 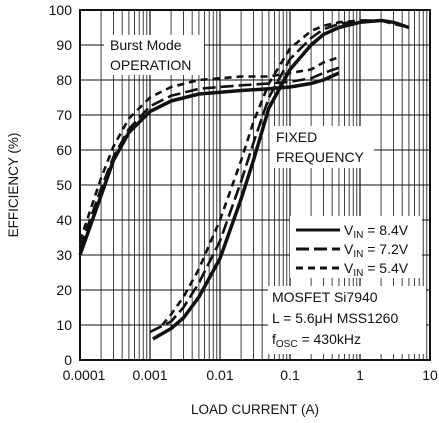 I want to click on x-tick-label: 1, so click(x=360, y=375).